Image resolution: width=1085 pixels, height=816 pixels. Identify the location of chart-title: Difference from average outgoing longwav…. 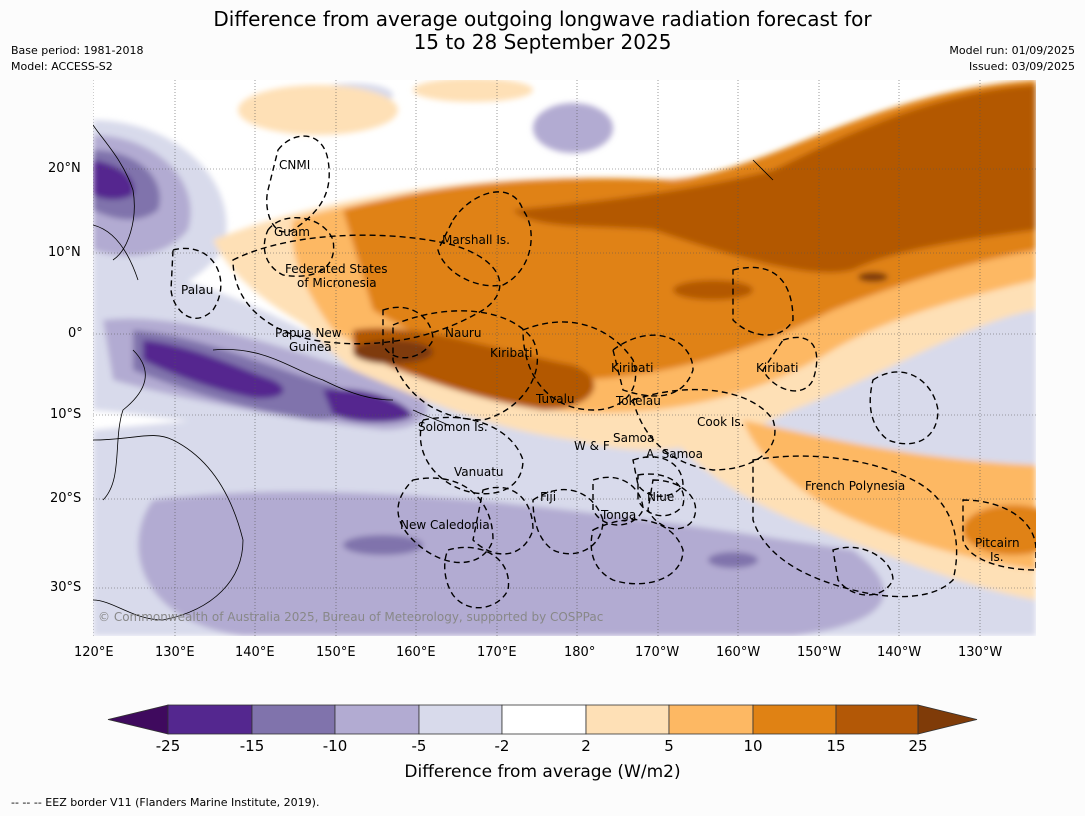
(542, 31).